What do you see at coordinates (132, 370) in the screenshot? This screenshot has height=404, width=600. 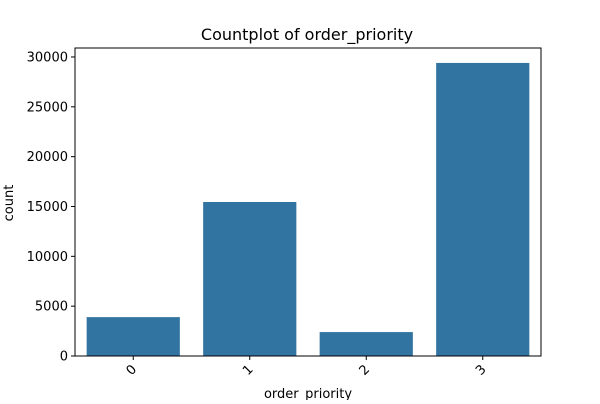 I see `x-tick-label: 0` at bounding box center [132, 370].